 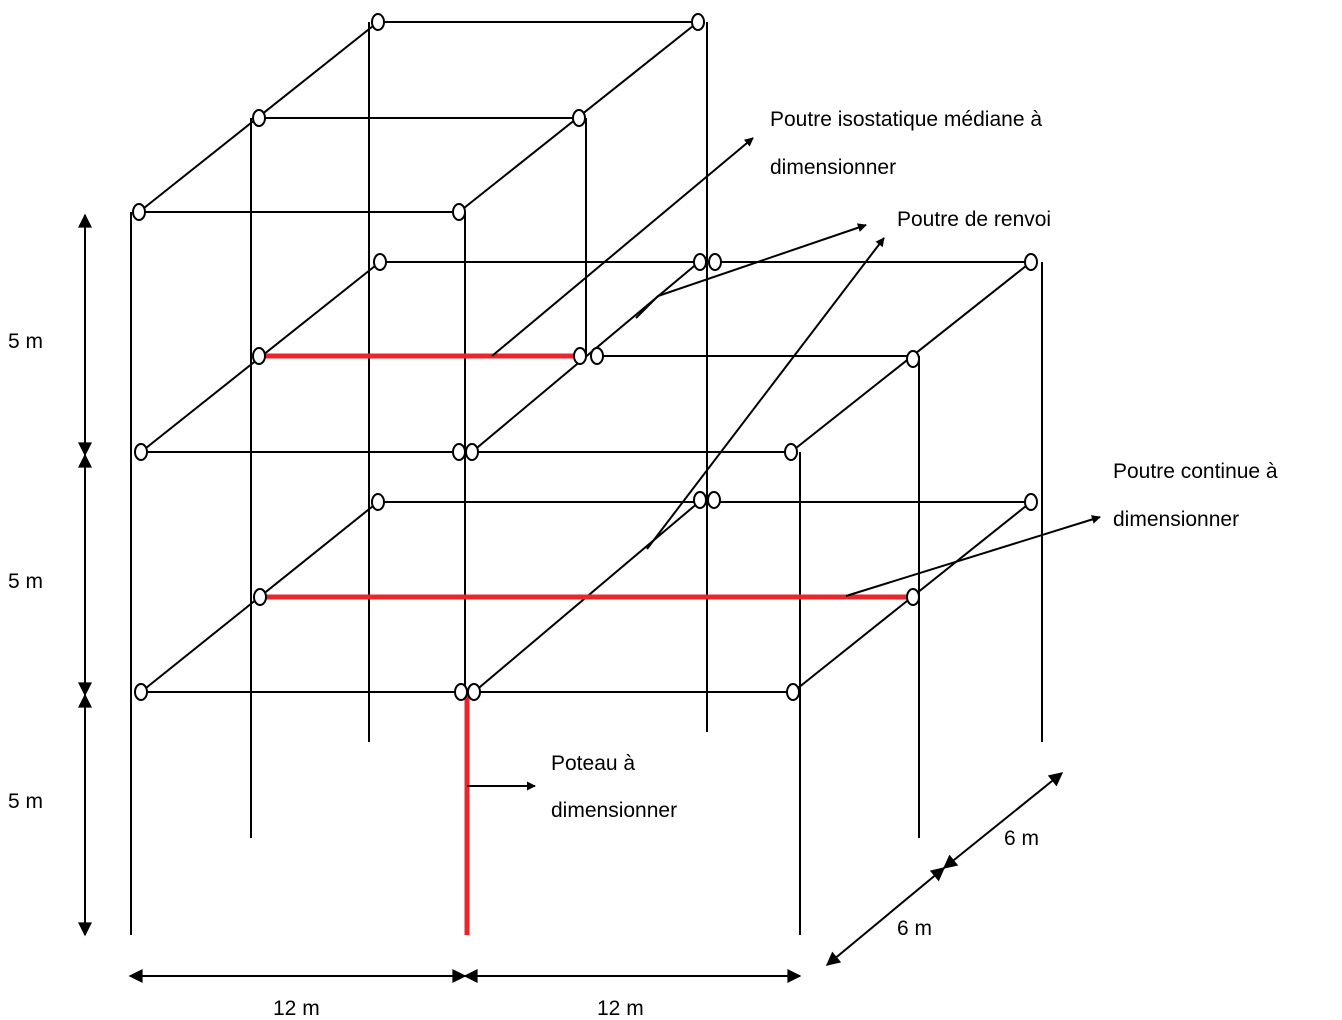 What do you see at coordinates (1195, 471) in the screenshot?
I see `continuous-beam-label-line1: Poutre continue à` at bounding box center [1195, 471].